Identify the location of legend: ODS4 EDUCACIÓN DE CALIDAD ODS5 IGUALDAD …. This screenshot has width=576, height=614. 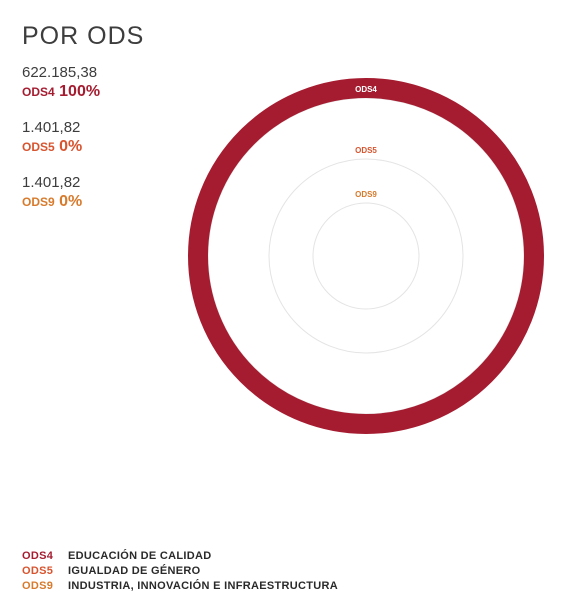
(180, 570).